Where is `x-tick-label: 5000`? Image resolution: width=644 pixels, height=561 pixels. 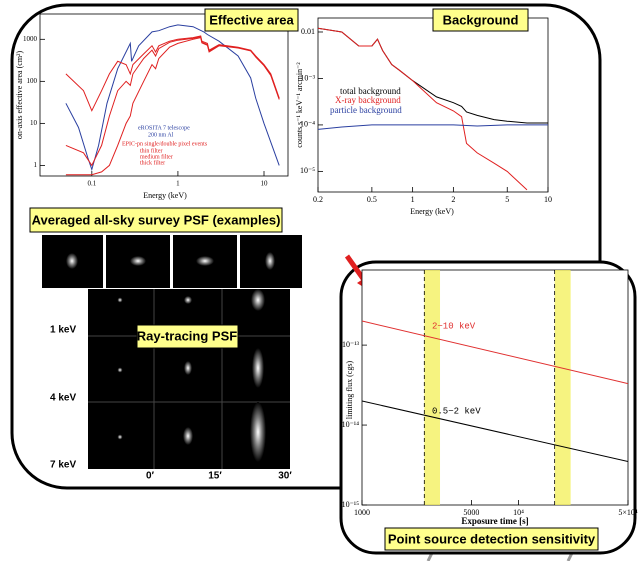 x-tick-label: 5000 is located at coordinates (471, 512).